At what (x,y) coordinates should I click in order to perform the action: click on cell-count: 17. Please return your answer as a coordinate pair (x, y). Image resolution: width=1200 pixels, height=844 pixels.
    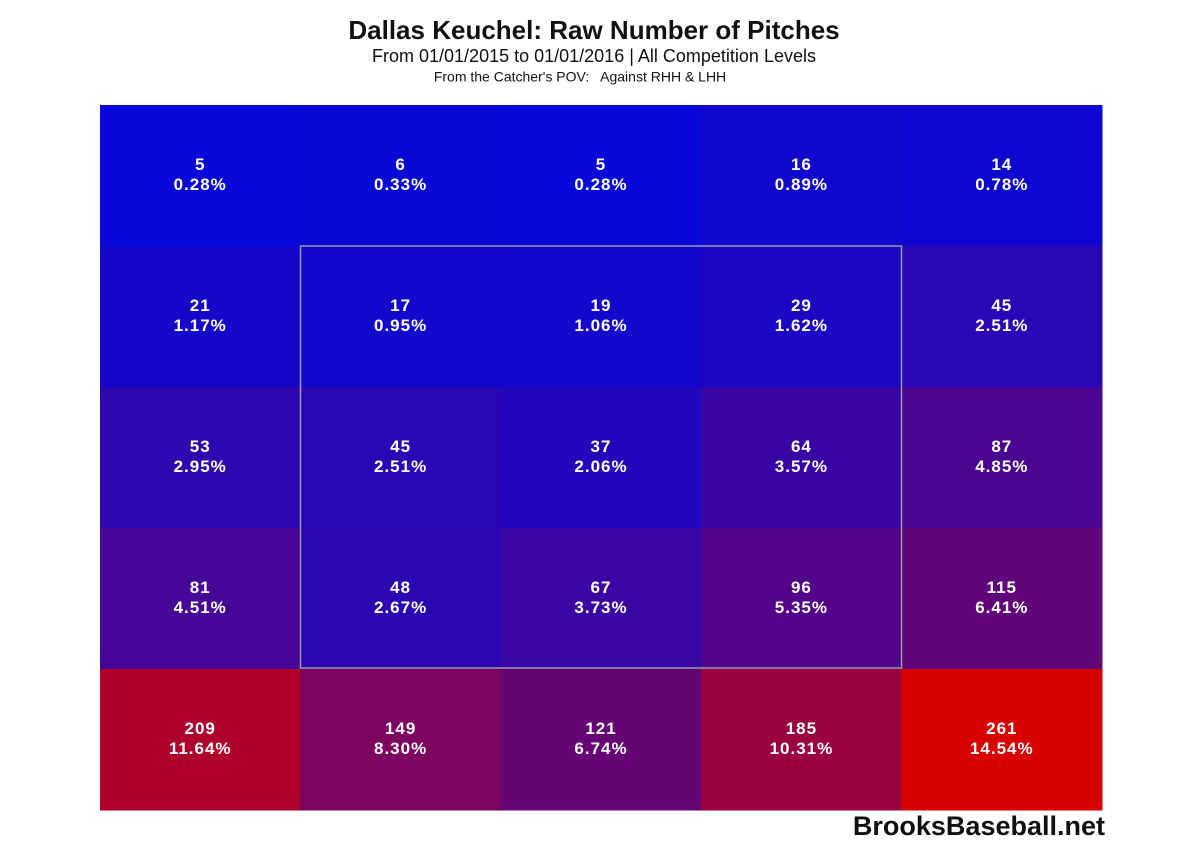
    Looking at the image, I should click on (400, 305).